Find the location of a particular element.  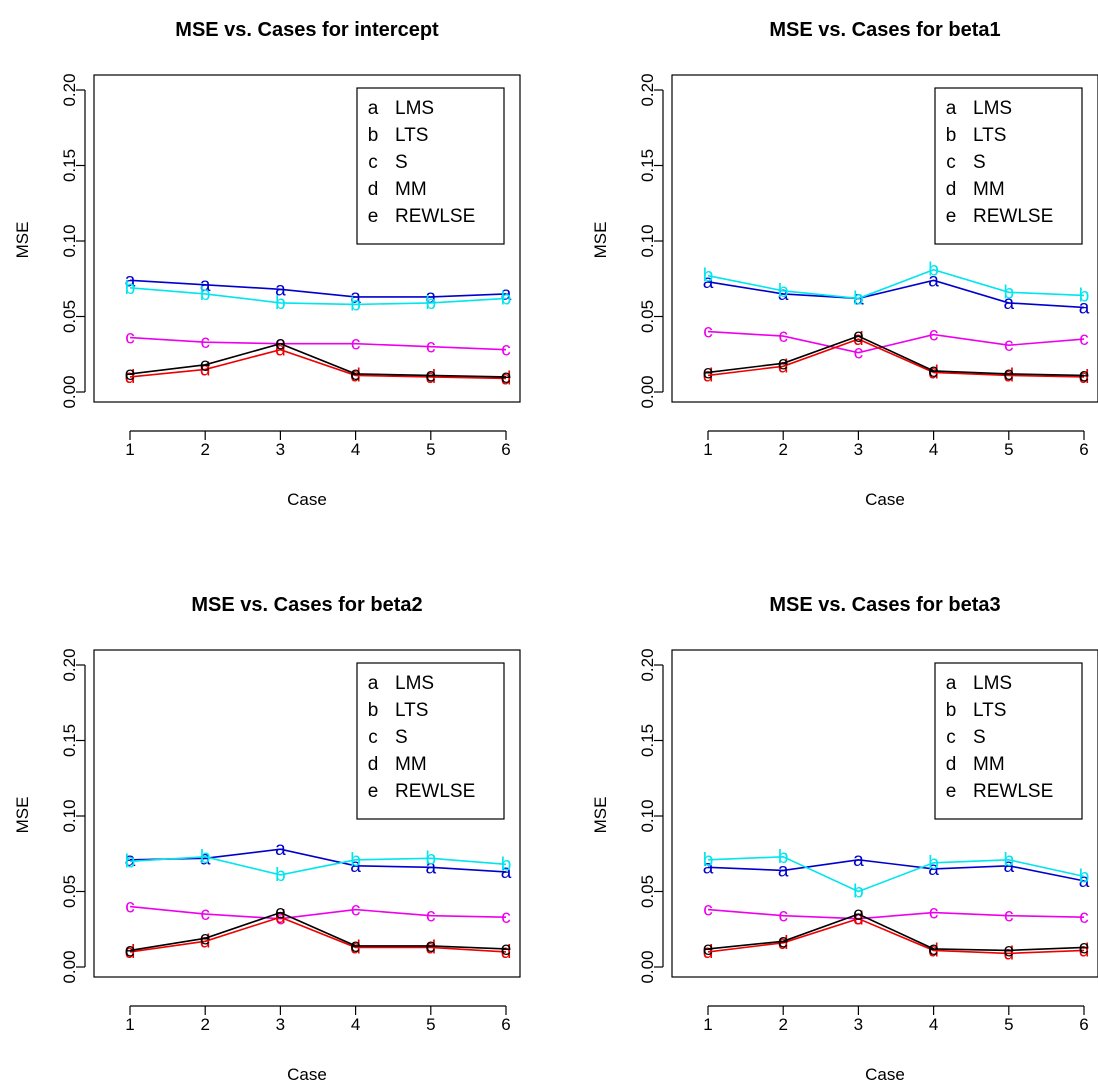

legend-entry: LTS is located at coordinates (989, 710).